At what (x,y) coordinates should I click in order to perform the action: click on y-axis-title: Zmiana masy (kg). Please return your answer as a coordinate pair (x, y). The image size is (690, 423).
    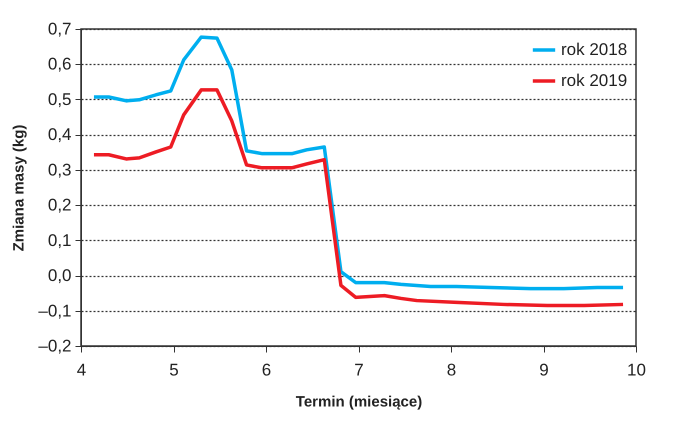
    Looking at the image, I should click on (19, 188).